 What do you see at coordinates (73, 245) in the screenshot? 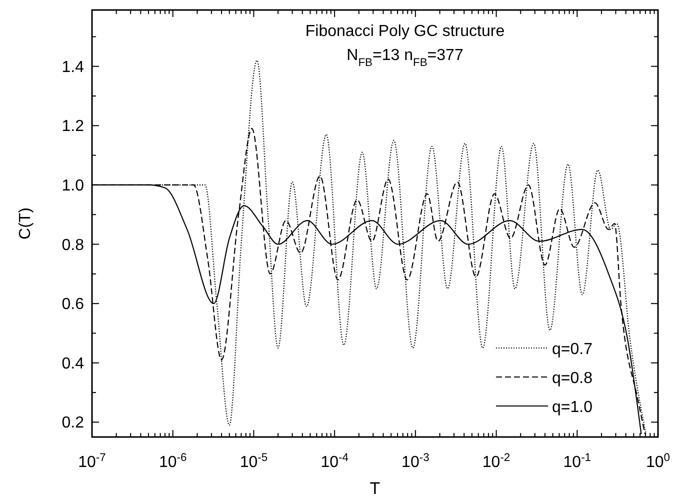
I see `y-tick-label: 0.8` at bounding box center [73, 245].